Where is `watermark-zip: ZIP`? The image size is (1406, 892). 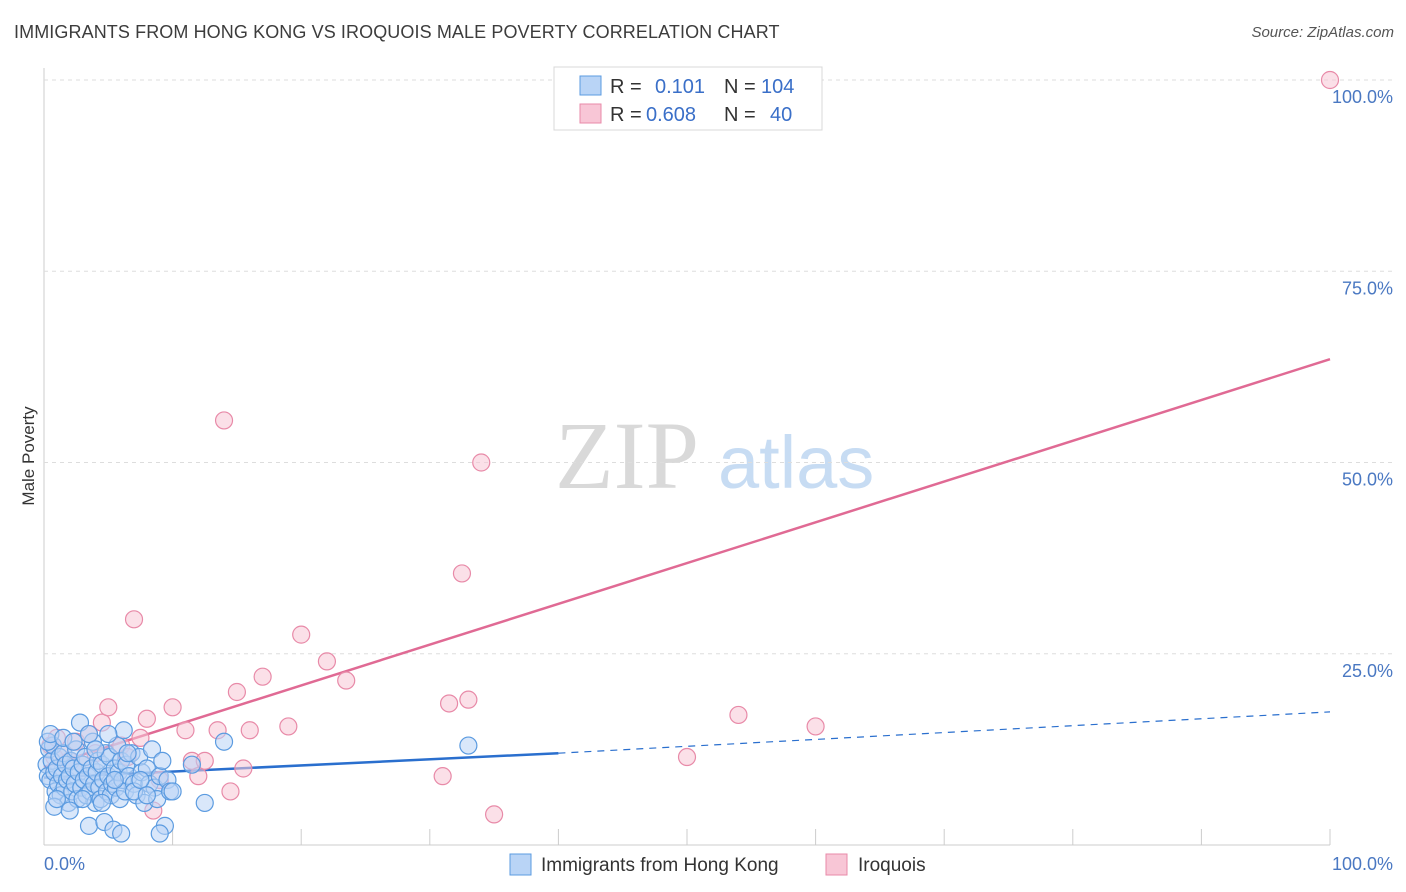
watermark-zip: ZIP is located at coordinates (627, 455).